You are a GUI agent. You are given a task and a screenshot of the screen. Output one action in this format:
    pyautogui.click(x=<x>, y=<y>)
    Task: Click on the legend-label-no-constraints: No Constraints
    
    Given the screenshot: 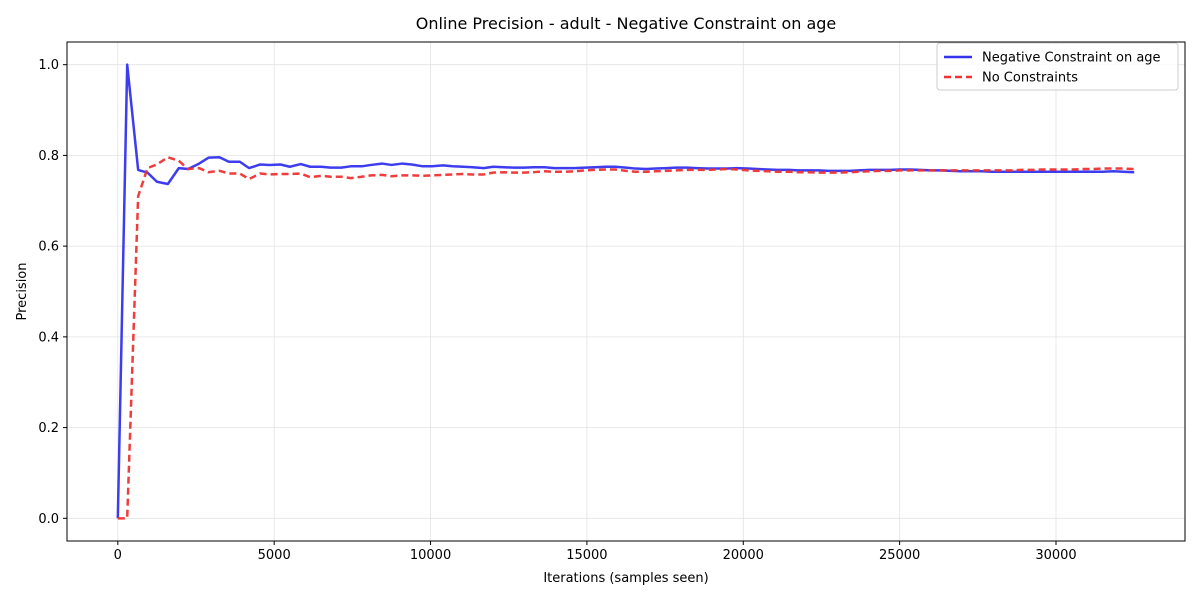 What is the action you would take?
    pyautogui.click(x=1030, y=78)
    